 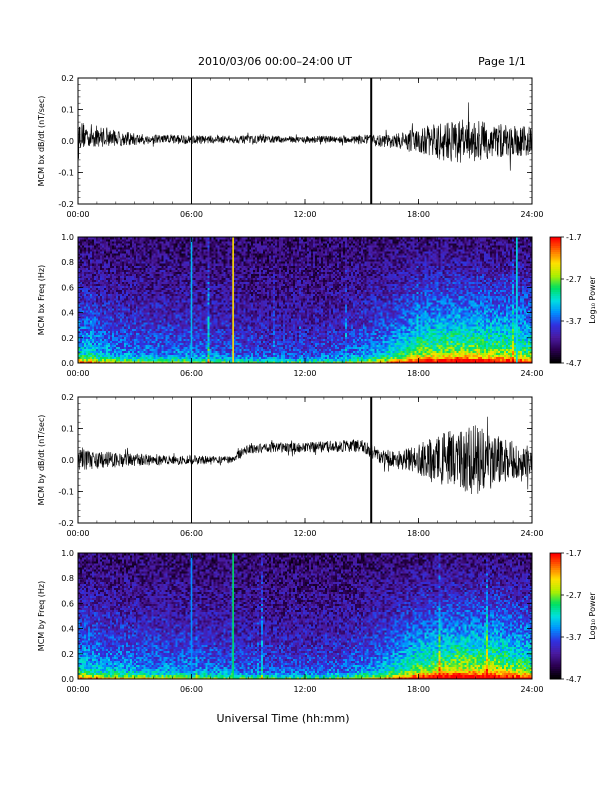 What do you see at coordinates (275, 61) in the screenshot?
I see `figure-title: 2010/03/06 00:00–24:00 UT` at bounding box center [275, 61].